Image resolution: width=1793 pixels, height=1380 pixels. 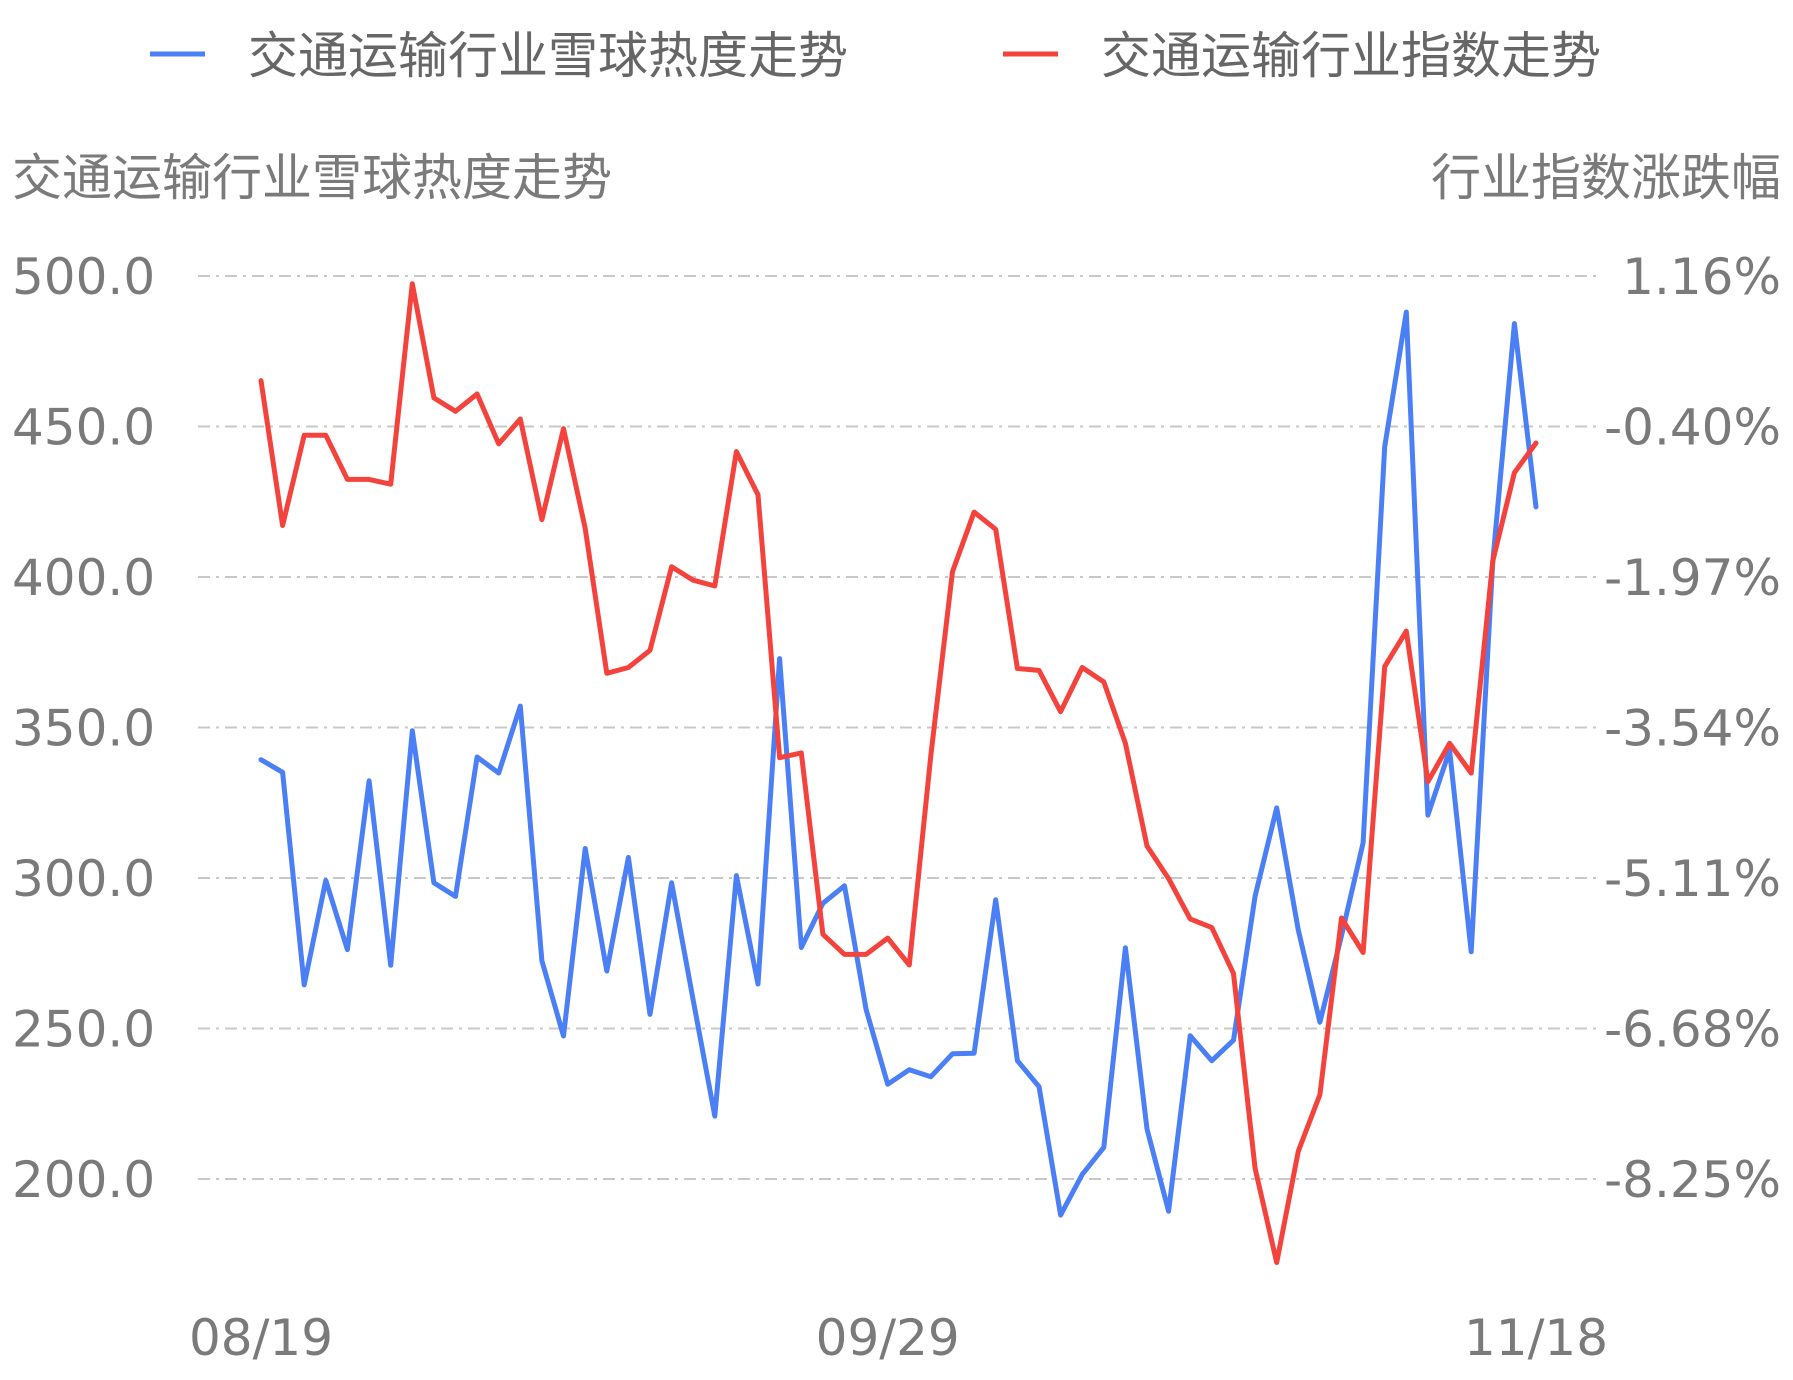 What do you see at coordinates (83, 578) in the screenshot?
I see `left-tick-label: 400.0` at bounding box center [83, 578].